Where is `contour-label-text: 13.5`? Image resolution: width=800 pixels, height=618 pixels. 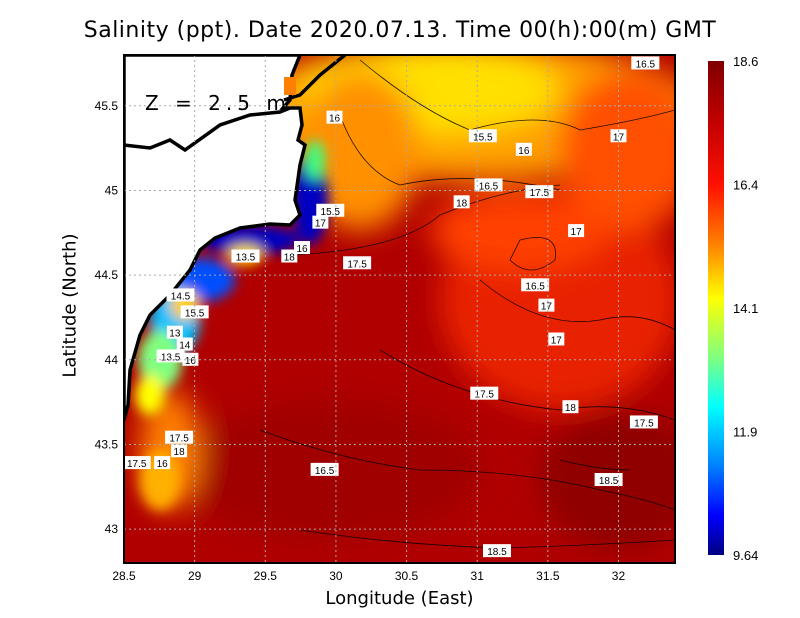 contour-label-text: 13.5 is located at coordinates (246, 258).